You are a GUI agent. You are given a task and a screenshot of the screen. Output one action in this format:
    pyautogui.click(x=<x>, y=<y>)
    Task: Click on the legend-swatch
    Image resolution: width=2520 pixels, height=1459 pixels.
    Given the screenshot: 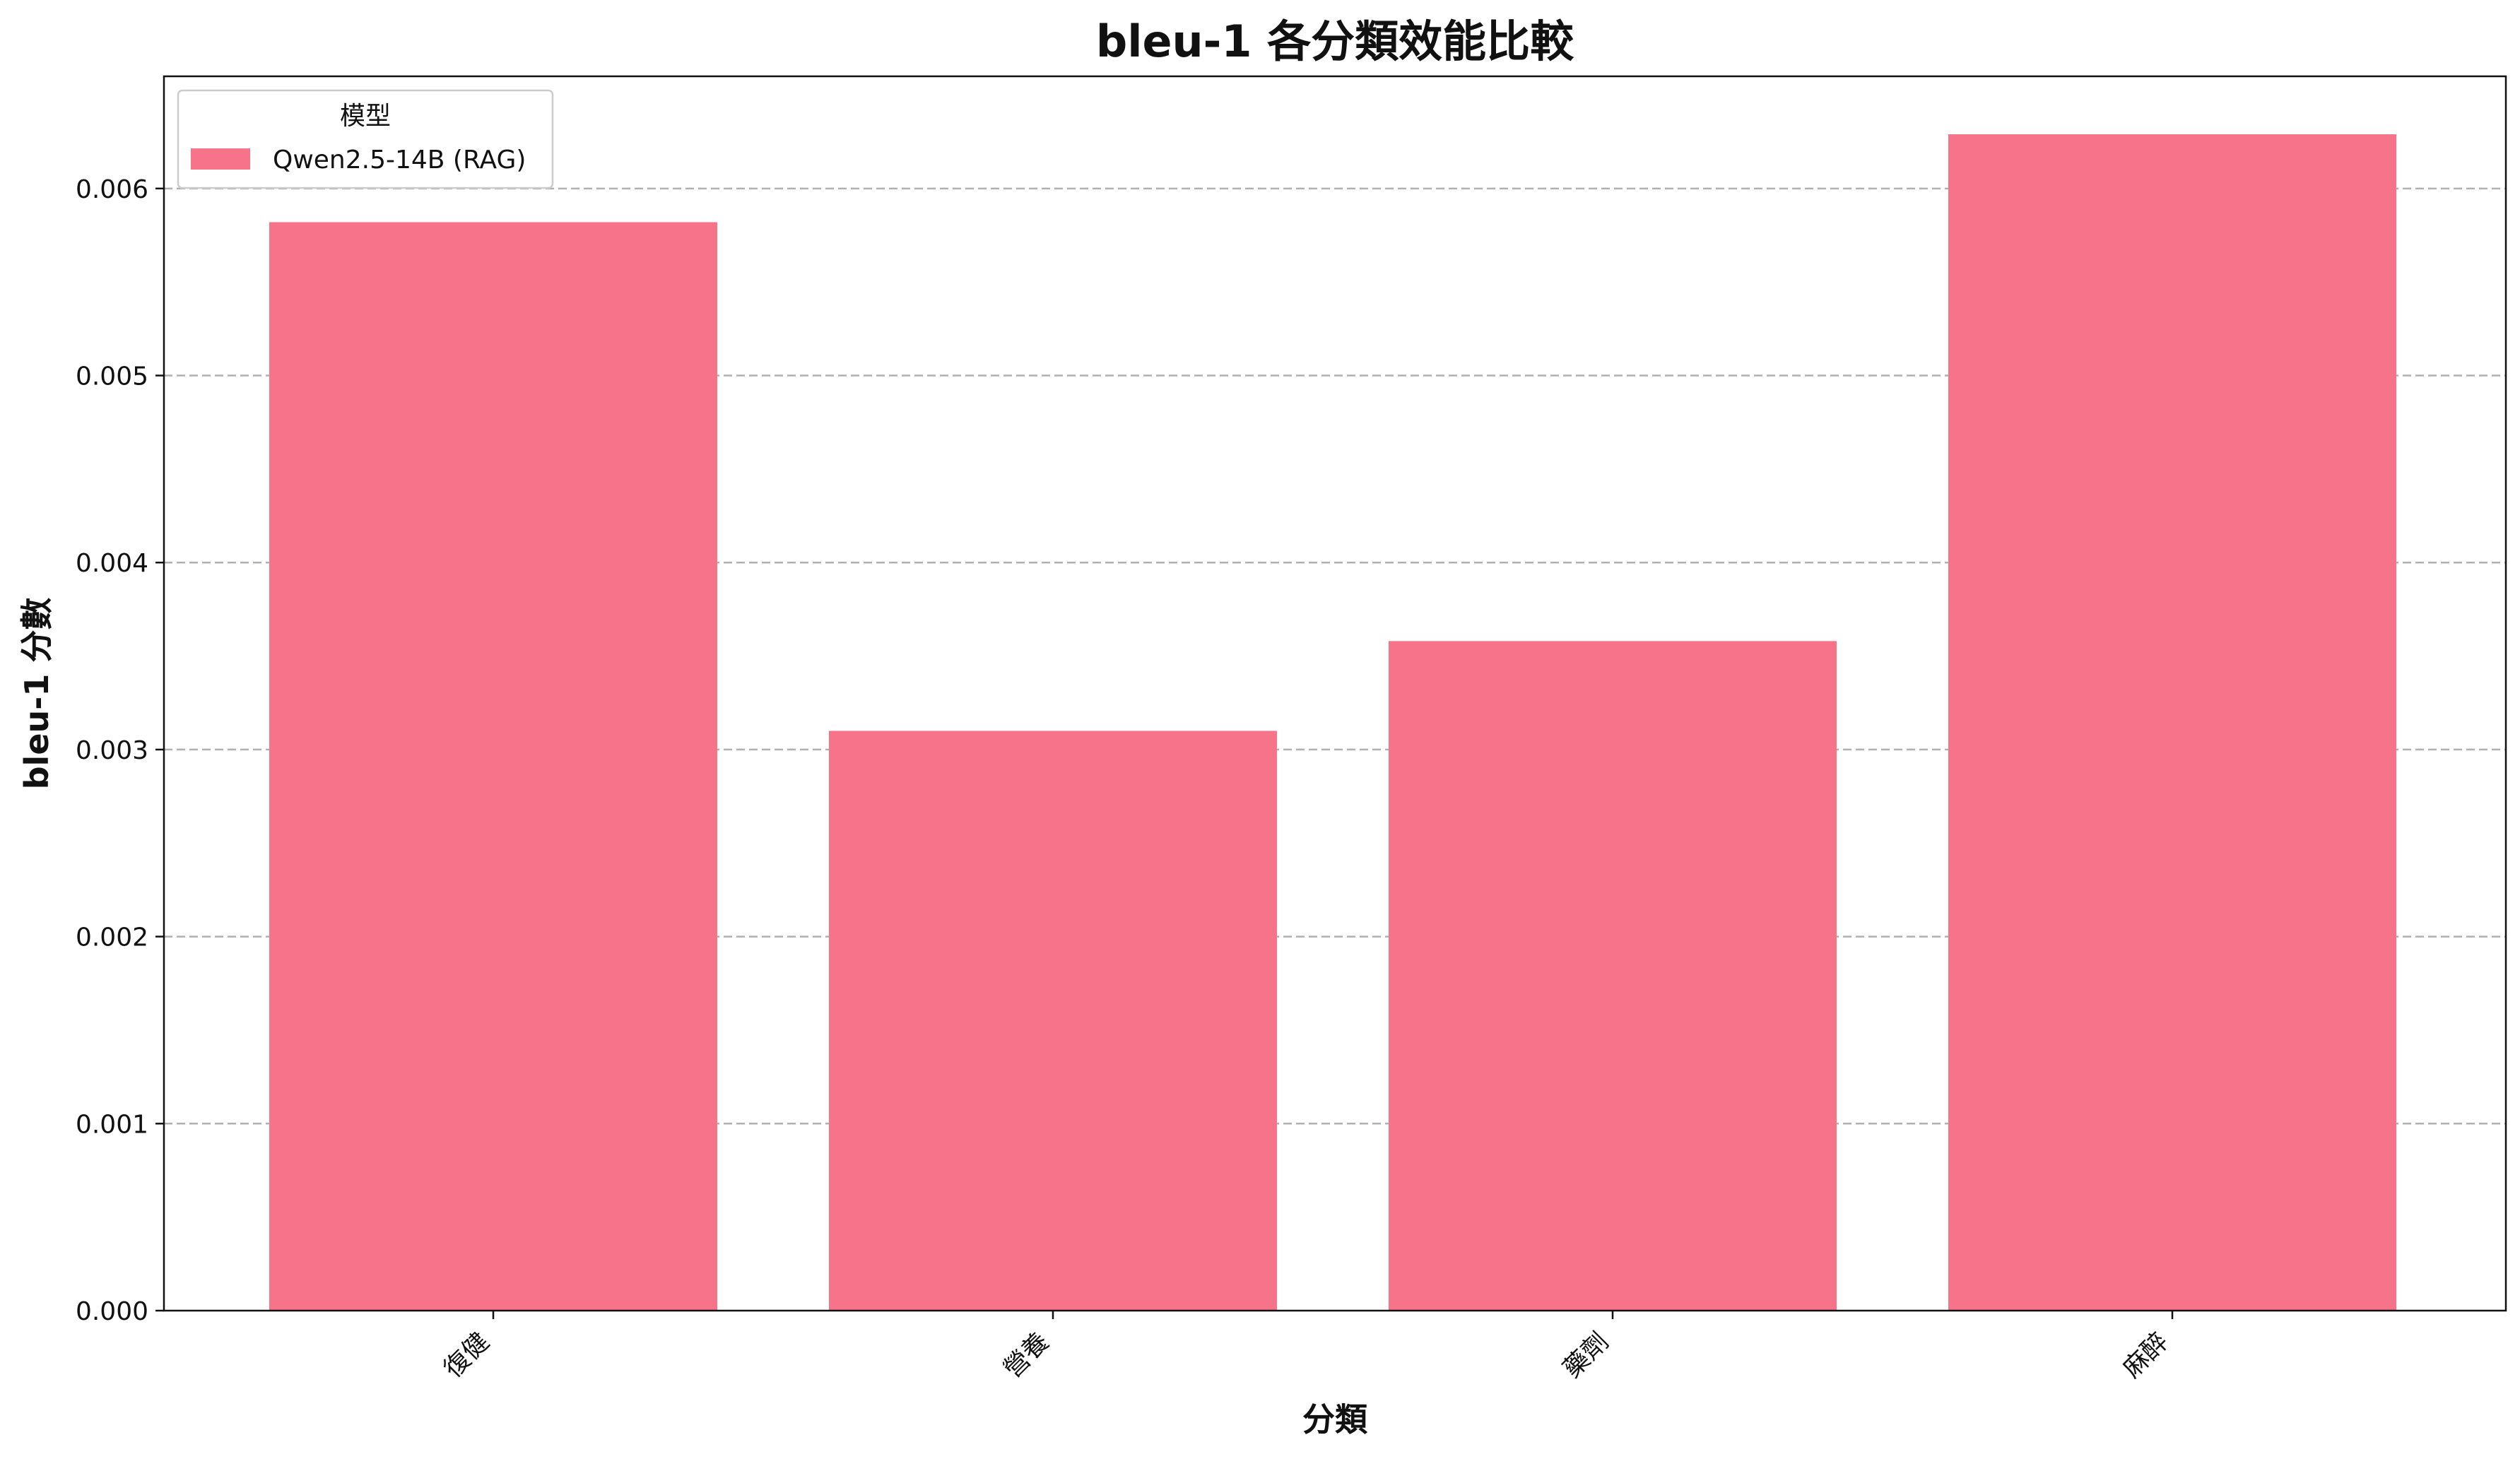 What is the action you would take?
    pyautogui.click(x=221, y=159)
    